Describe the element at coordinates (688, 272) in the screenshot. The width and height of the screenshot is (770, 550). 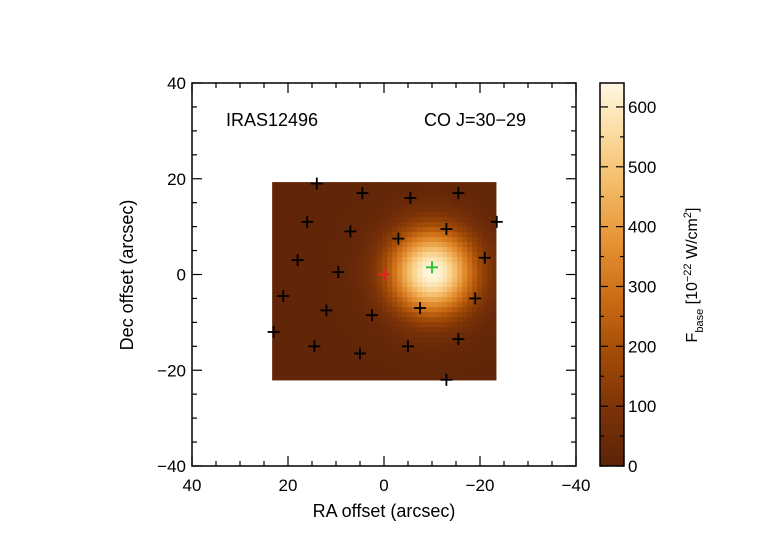
I see `colorbar-label-exp1: −22` at that location.